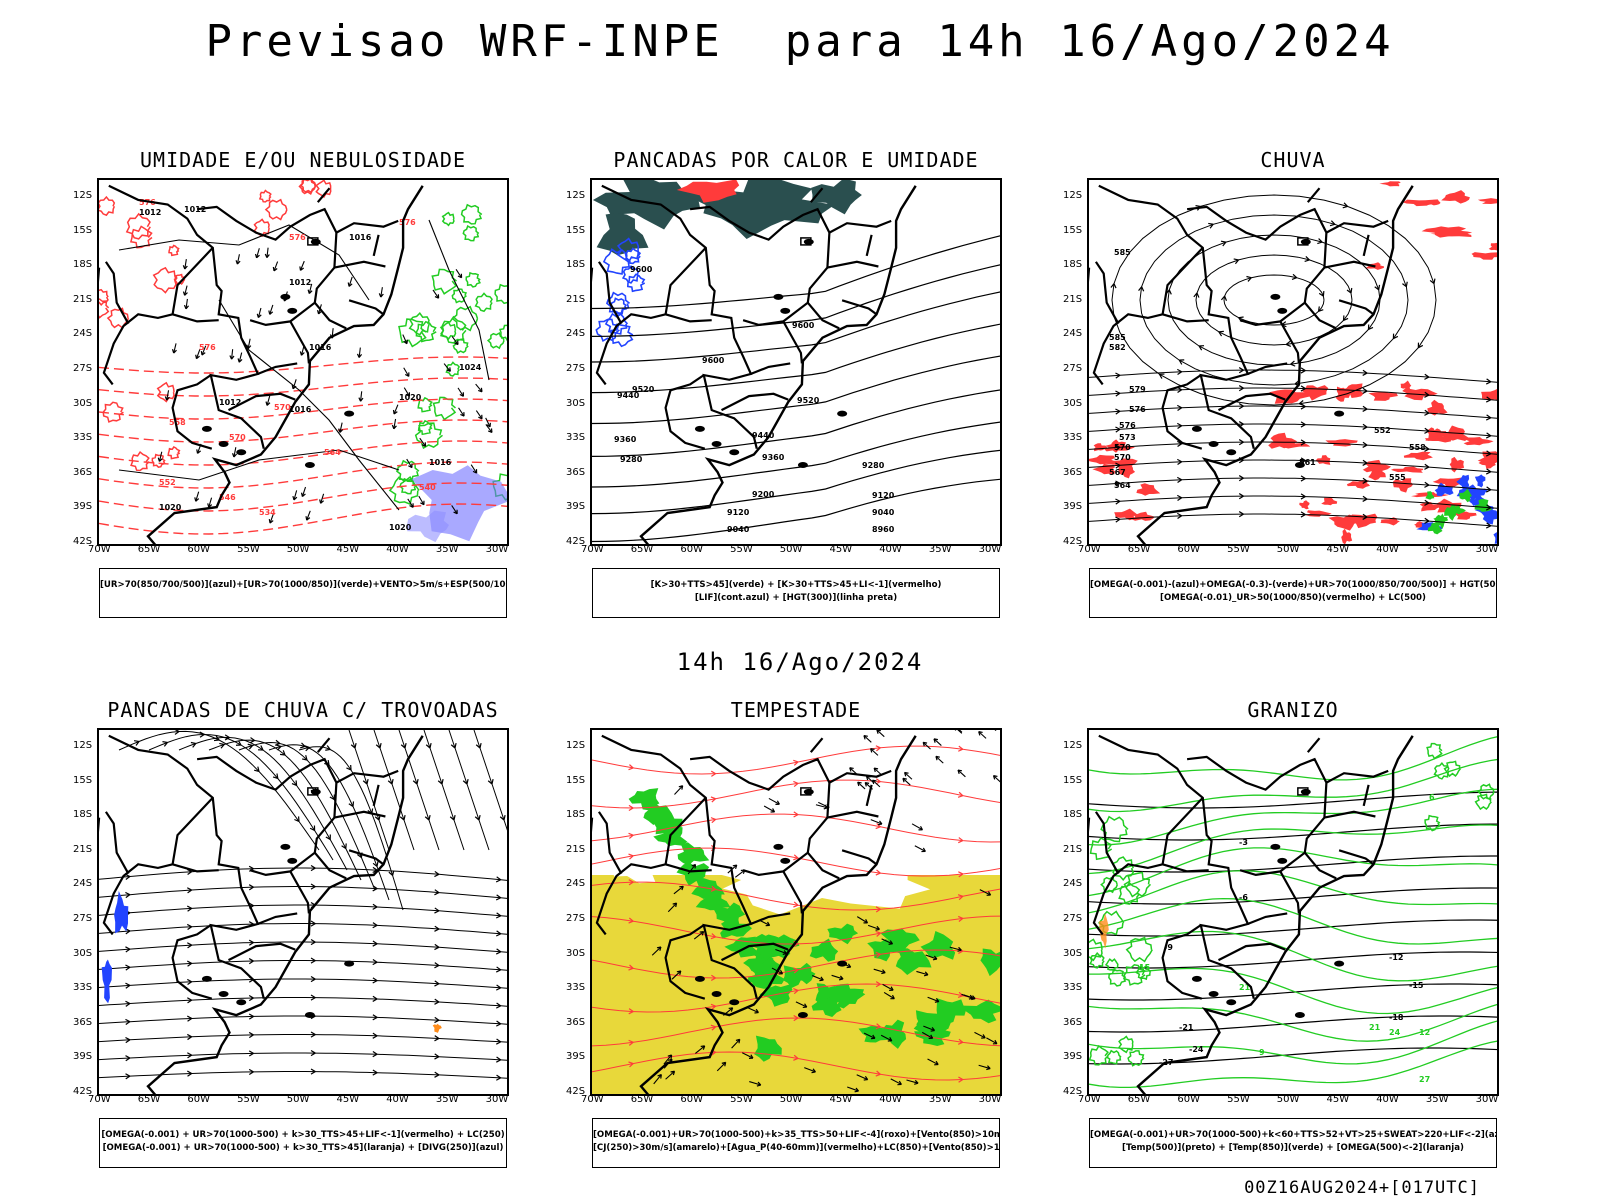 This screenshot has height=1200, width=1600. Describe the element at coordinates (83, 815) in the screenshot. I see `latitude-tick-label: 18S` at that location.